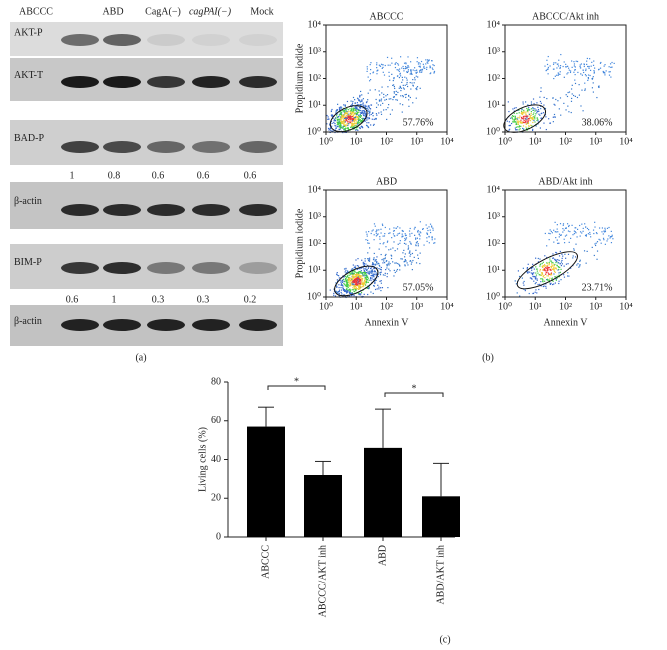 The width and height of the screenshot is (667, 650). Describe the element at coordinates (146, 325) in the screenshot. I see `blot` at that location.